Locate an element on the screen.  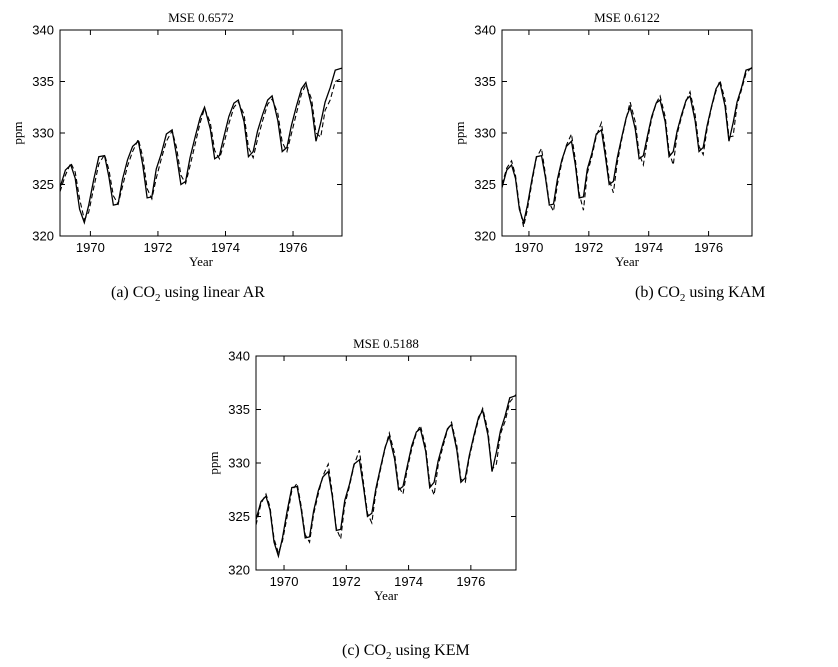
chart-c-frame is located at coordinates (386, 463).